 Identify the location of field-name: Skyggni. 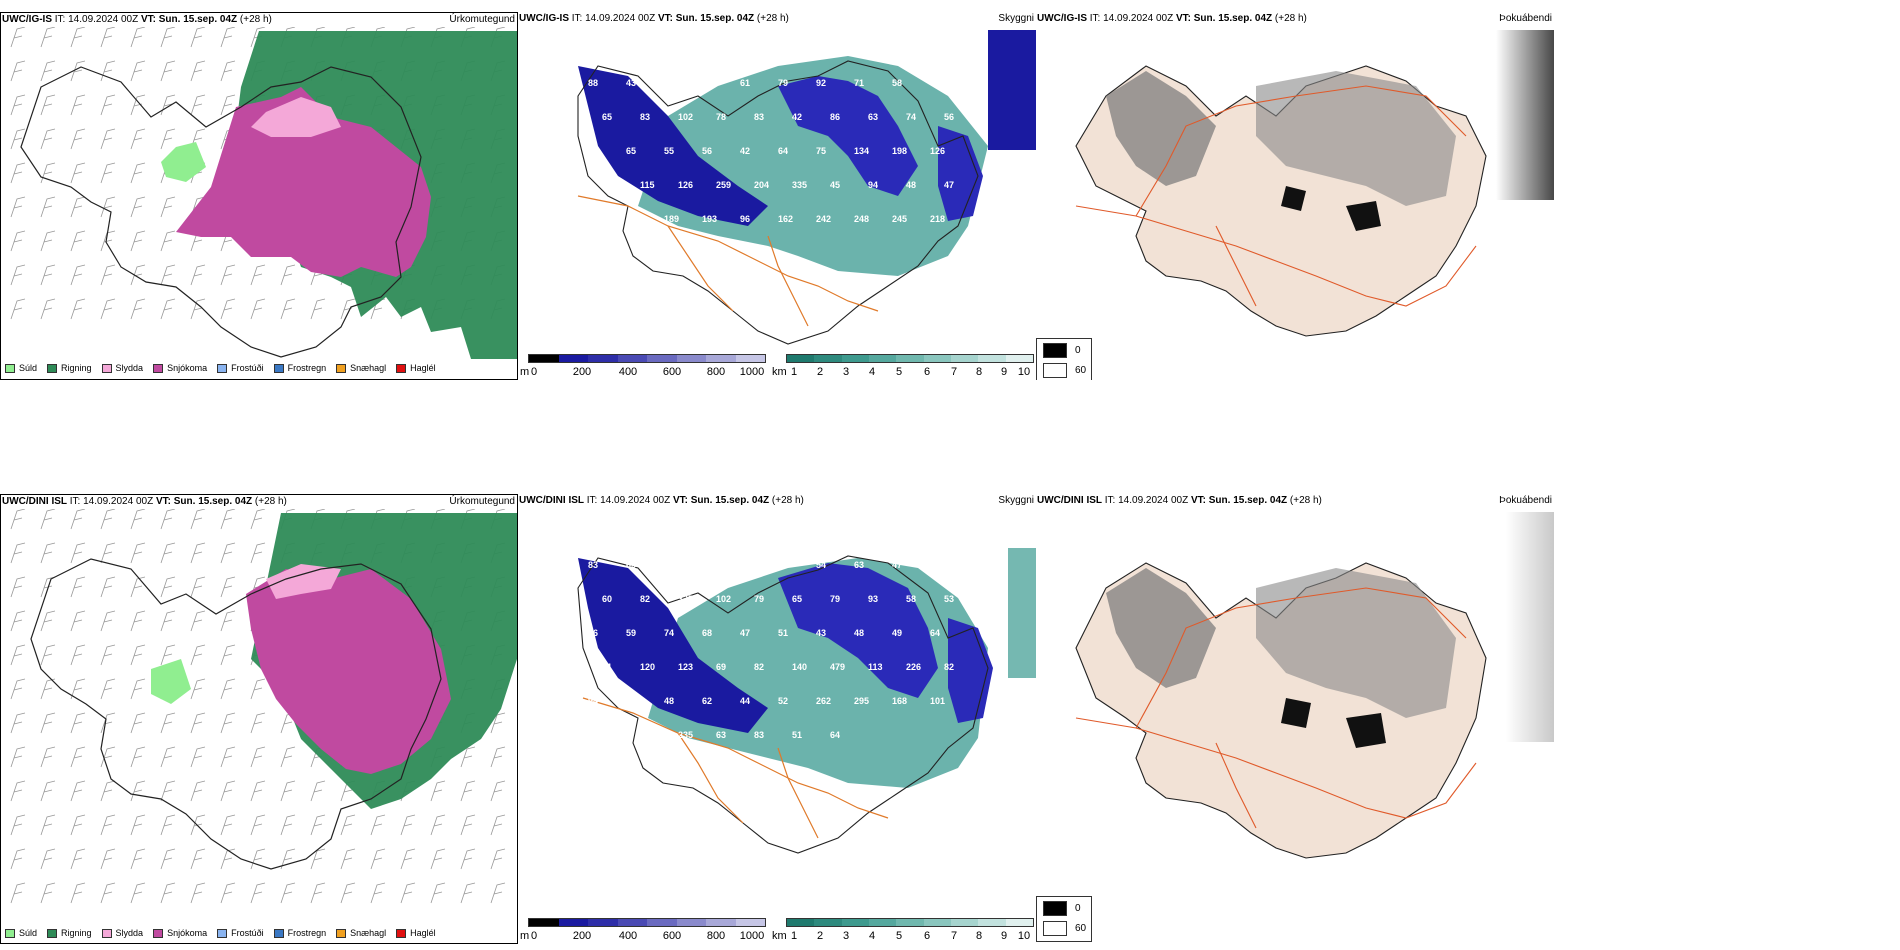
(1016, 19).